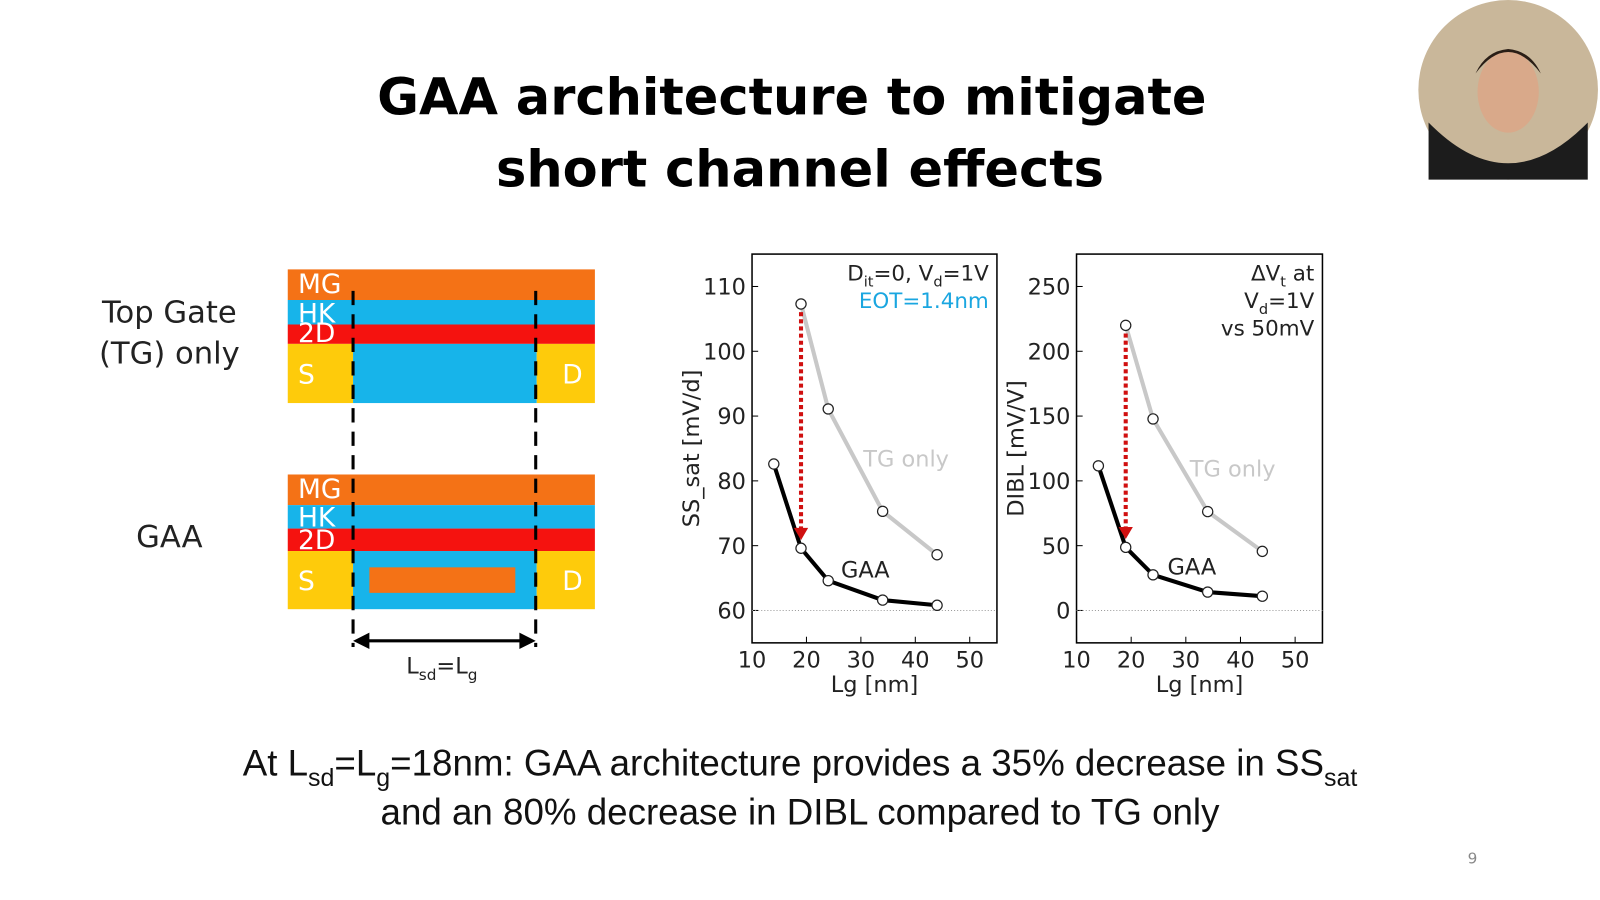 The width and height of the screenshot is (1600, 900). I want to click on hk-layer, so click(441, 312).